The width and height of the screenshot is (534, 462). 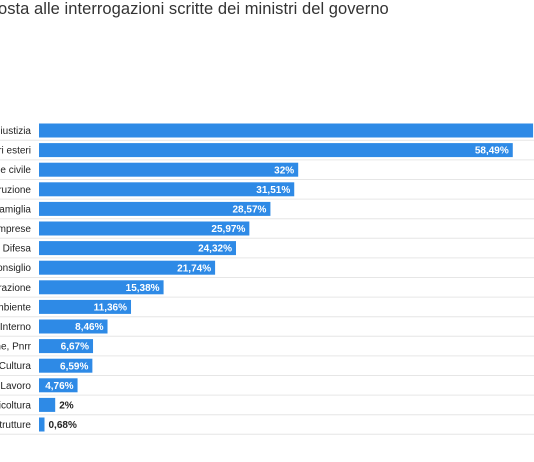 I want to click on data-label: 8,46%, so click(x=89, y=327).